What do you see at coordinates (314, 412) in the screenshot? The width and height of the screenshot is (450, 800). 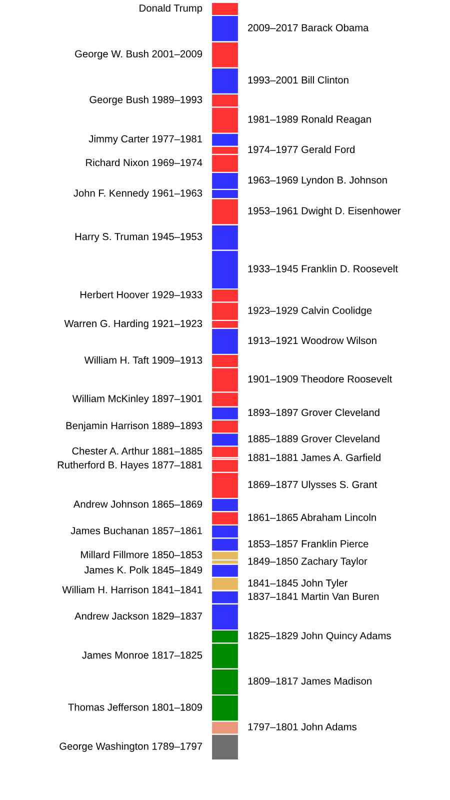 I see `series-label: 1893–1897 Grover Cleveland` at bounding box center [314, 412].